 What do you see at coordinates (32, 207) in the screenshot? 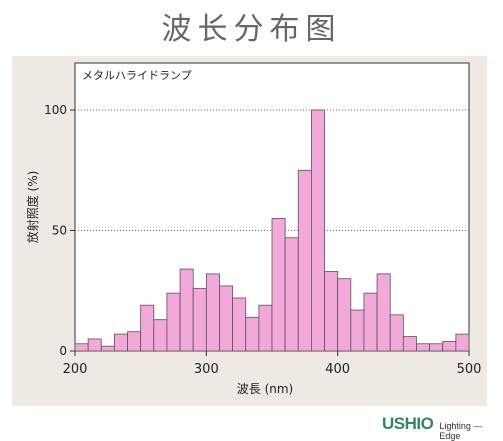
I see `y-axis-label: 放射照度 (%)` at bounding box center [32, 207].